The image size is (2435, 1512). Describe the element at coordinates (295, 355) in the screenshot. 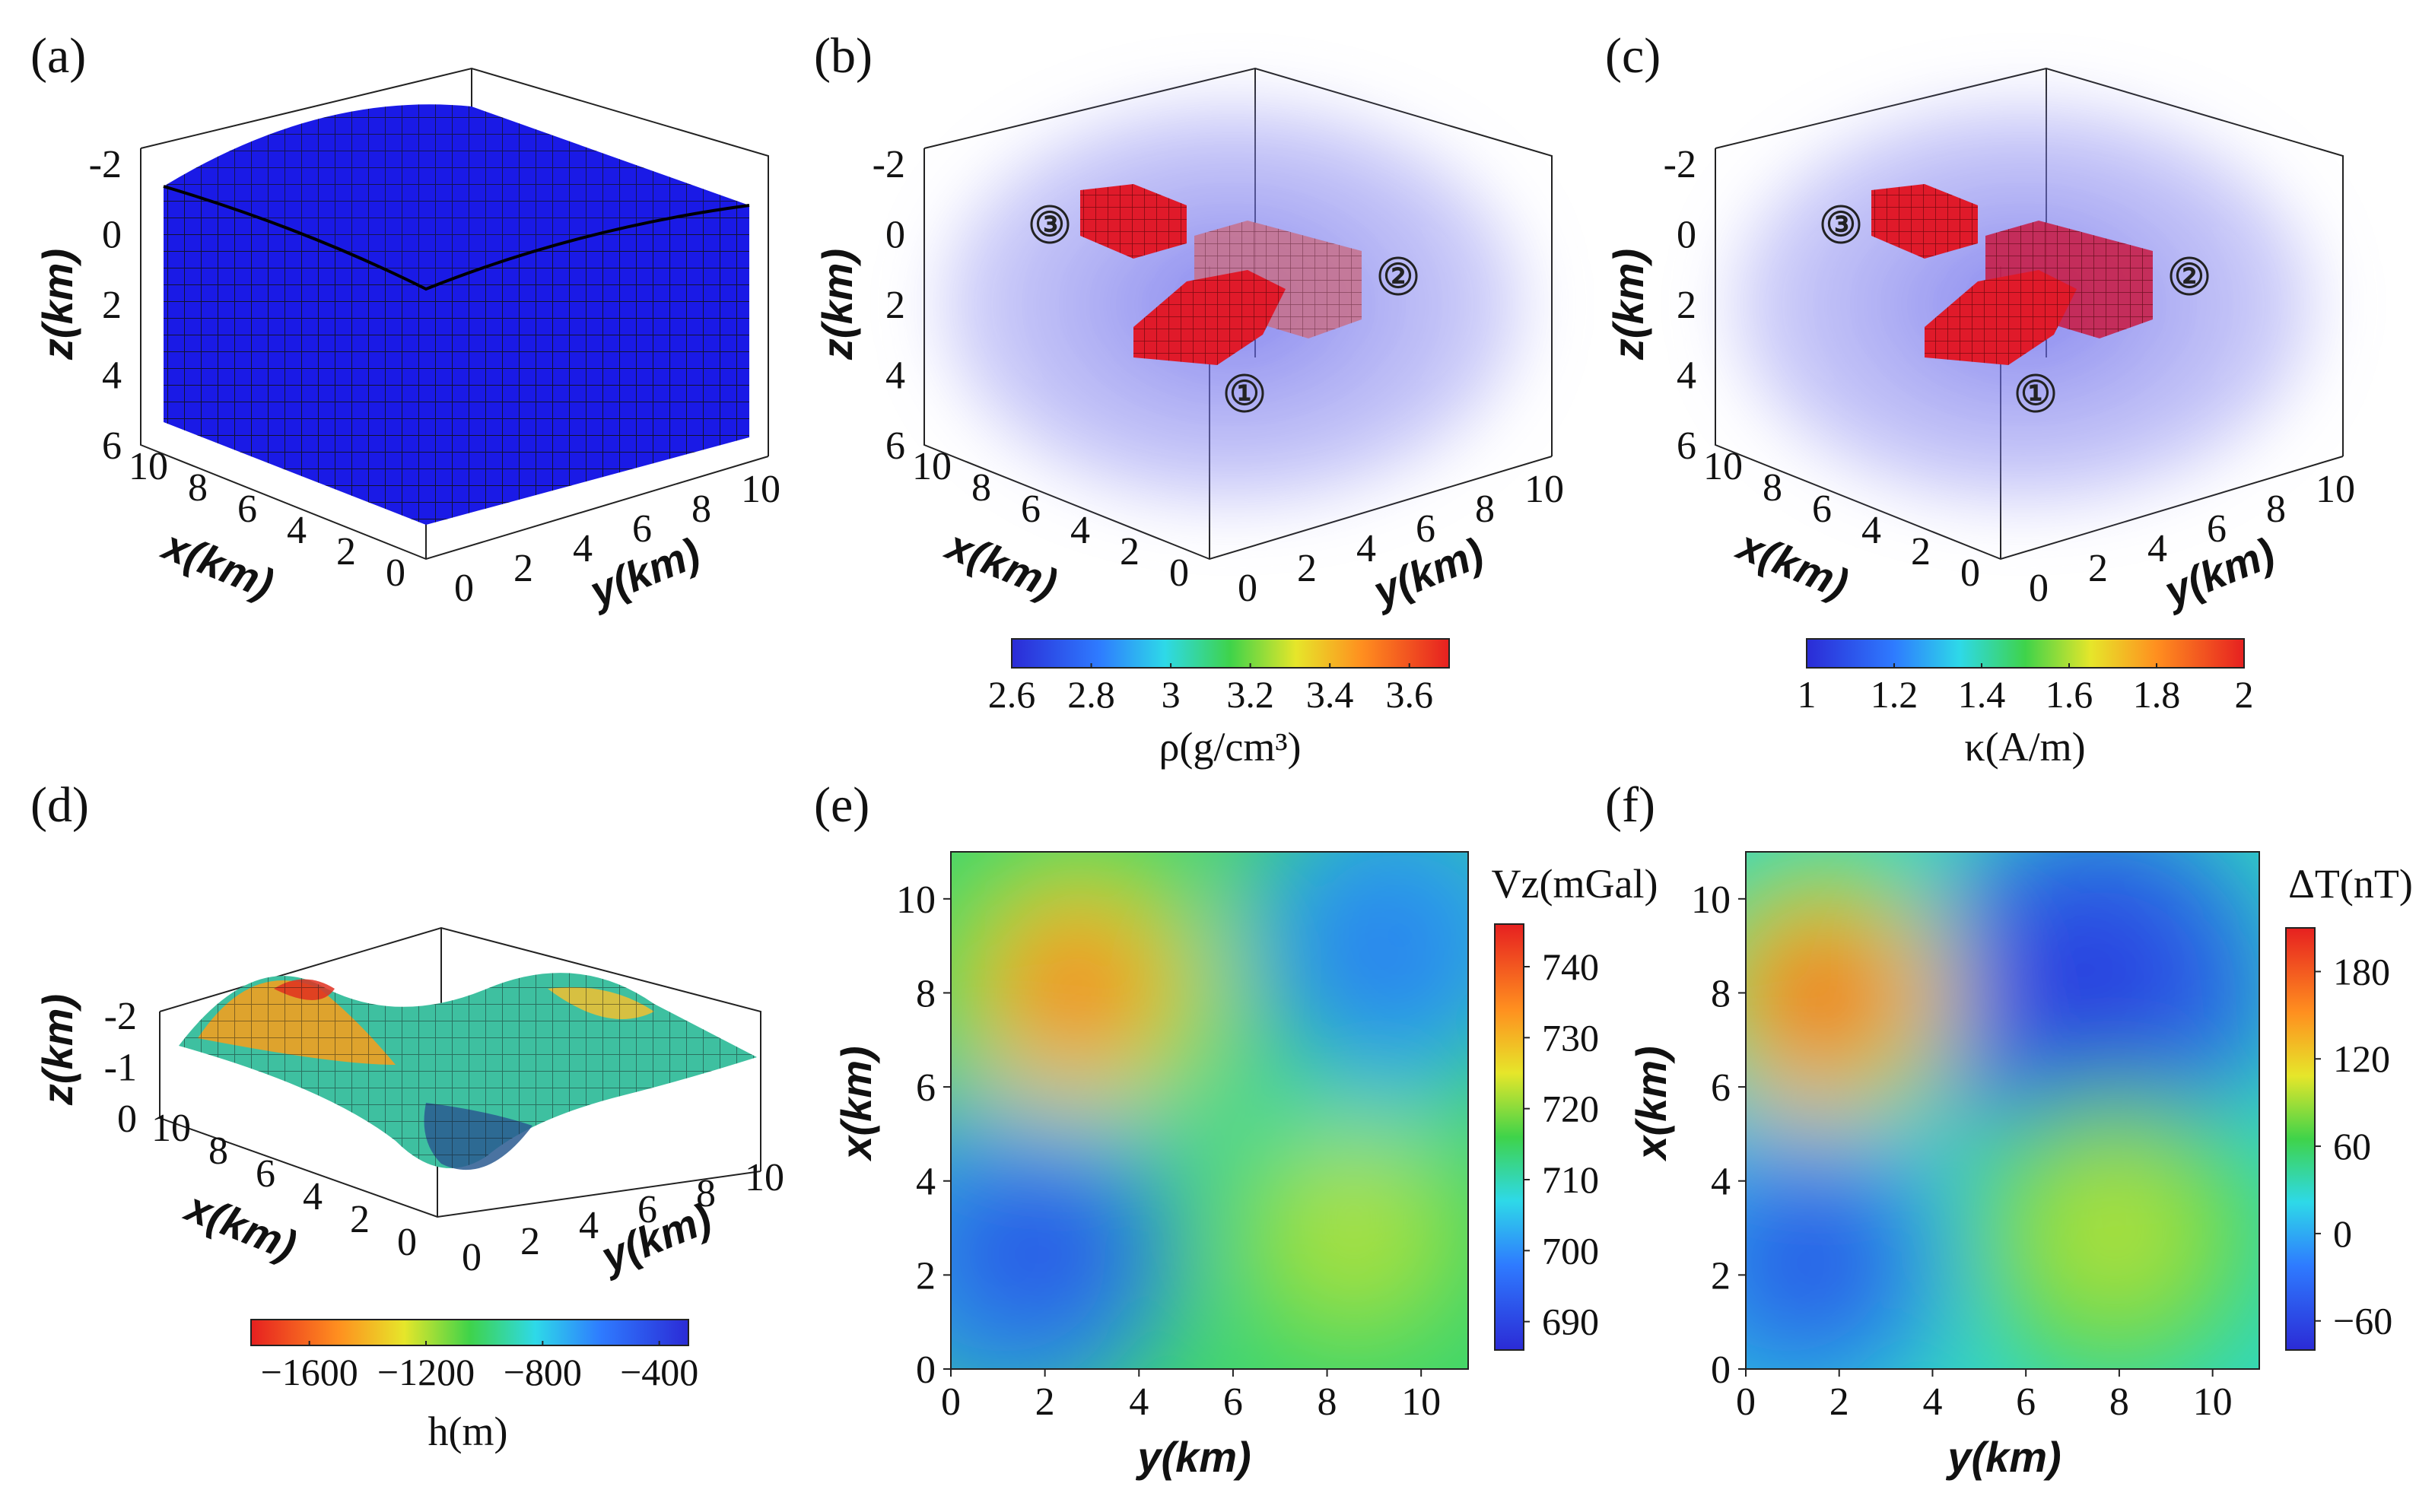

I see `mesh-left-grid` at that location.